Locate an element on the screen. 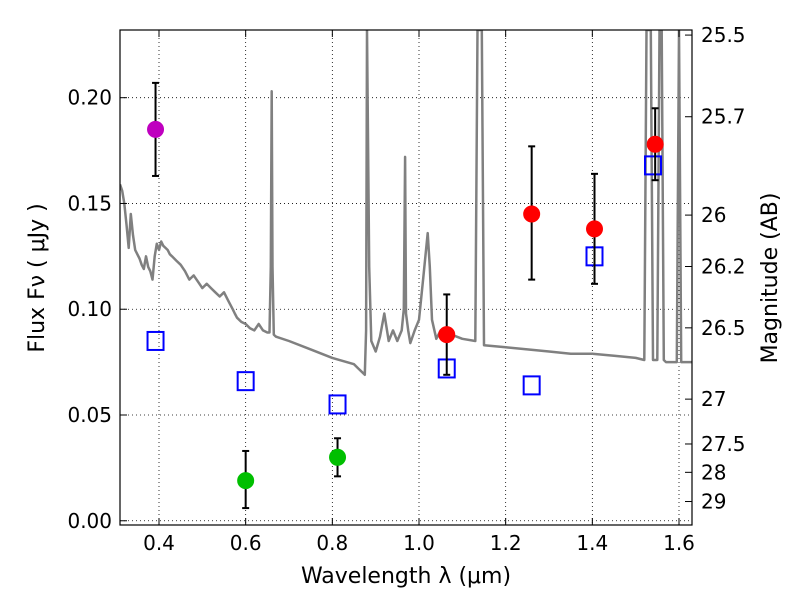 Image resolution: width=800 pixels, height=600 pixels. y-tick-label: 0.20 is located at coordinates (89, 98).